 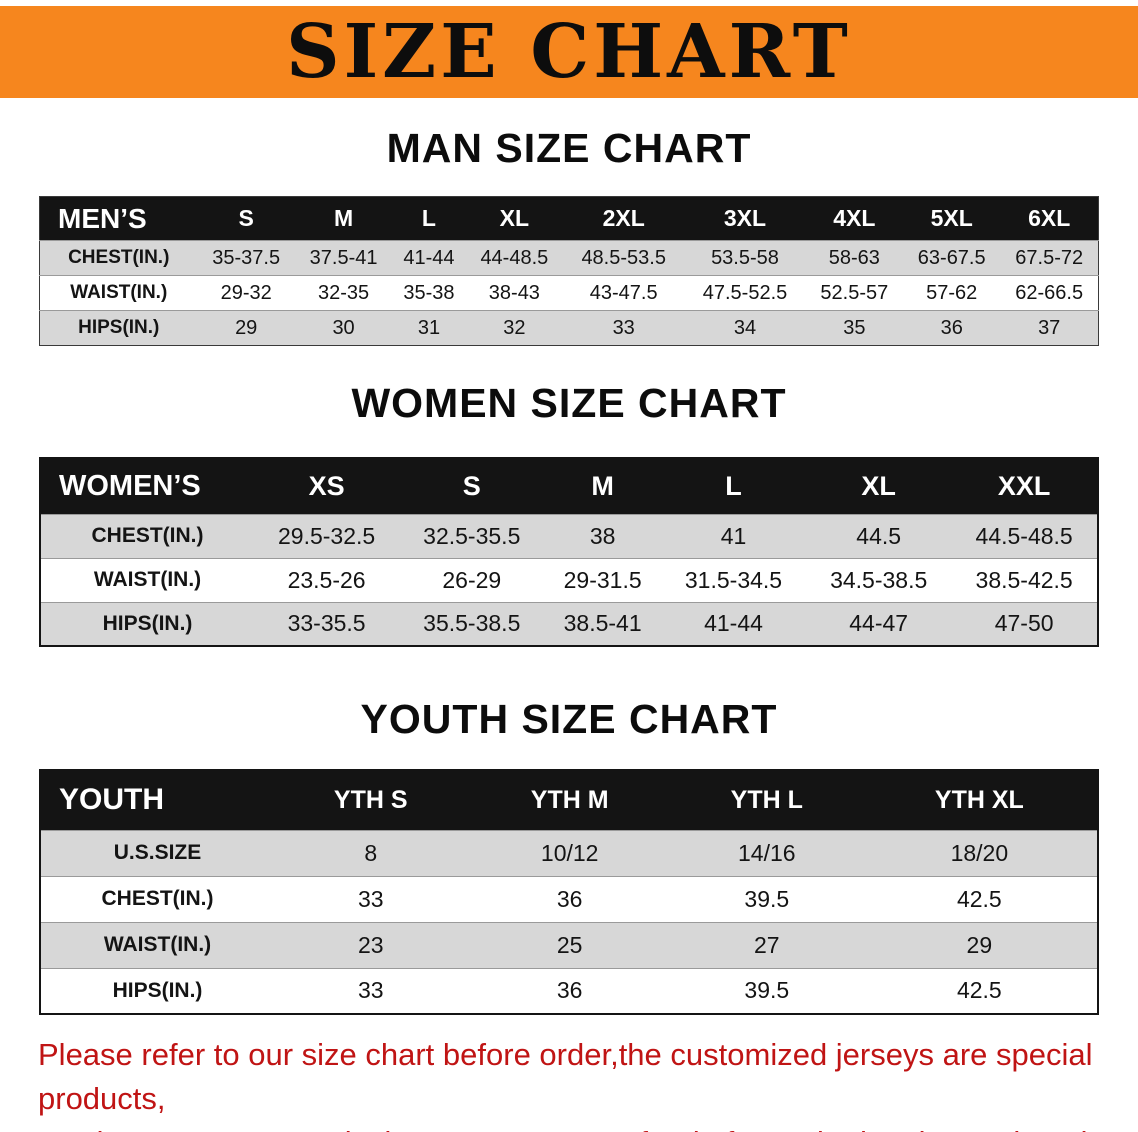 What do you see at coordinates (745, 328) in the screenshot?
I see `value-cell: 34` at bounding box center [745, 328].